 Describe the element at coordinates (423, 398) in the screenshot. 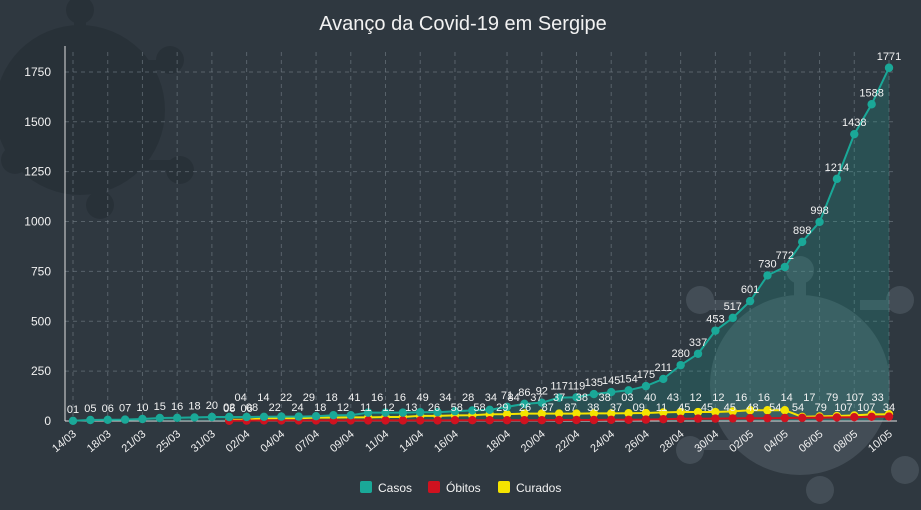

I see `overlap-data-label: 49` at that location.